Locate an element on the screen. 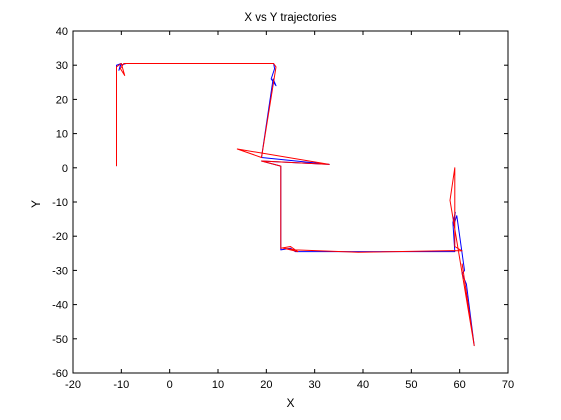  x-tick-label--10: -10 is located at coordinates (121, 385).